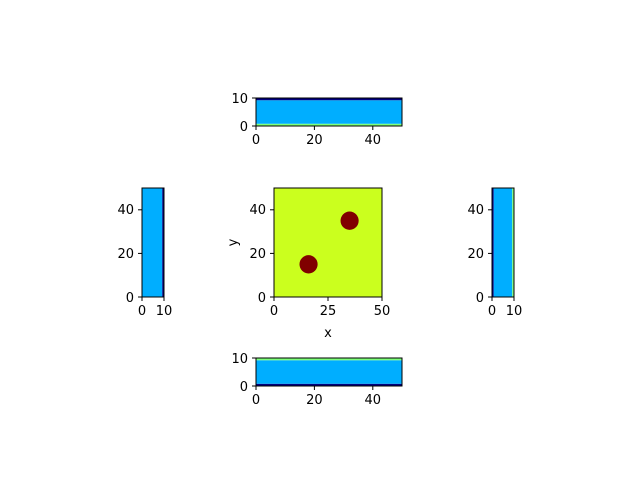 This screenshot has height=485, width=640. Describe the element at coordinates (130, 298) in the screenshot. I see `left-ytick-label: 0` at that location.